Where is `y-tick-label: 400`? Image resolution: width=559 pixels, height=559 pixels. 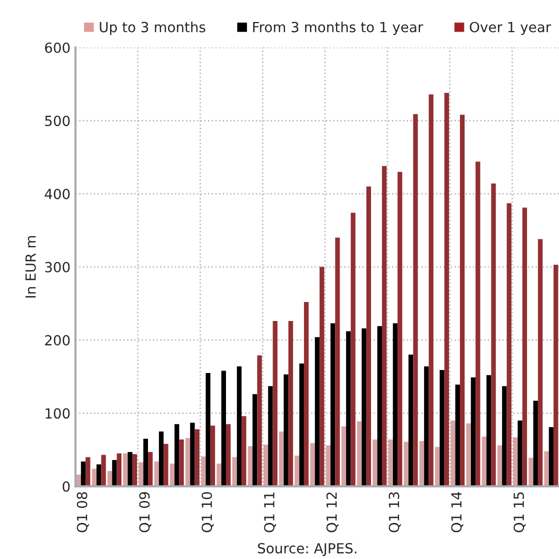 y-tick-label: 400 is located at coordinates (57, 194).